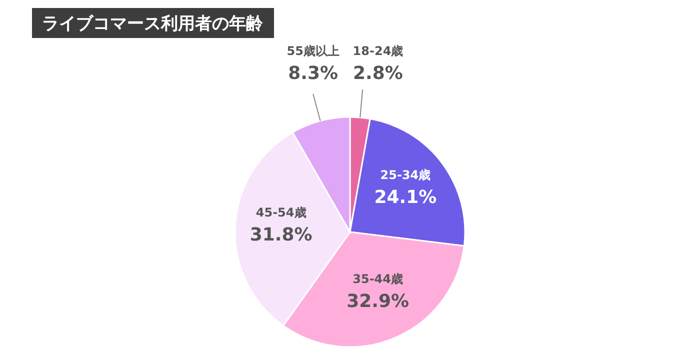  What do you see at coordinates (378, 301) in the screenshot?
I see `data-label: 32.9%` at bounding box center [378, 301].